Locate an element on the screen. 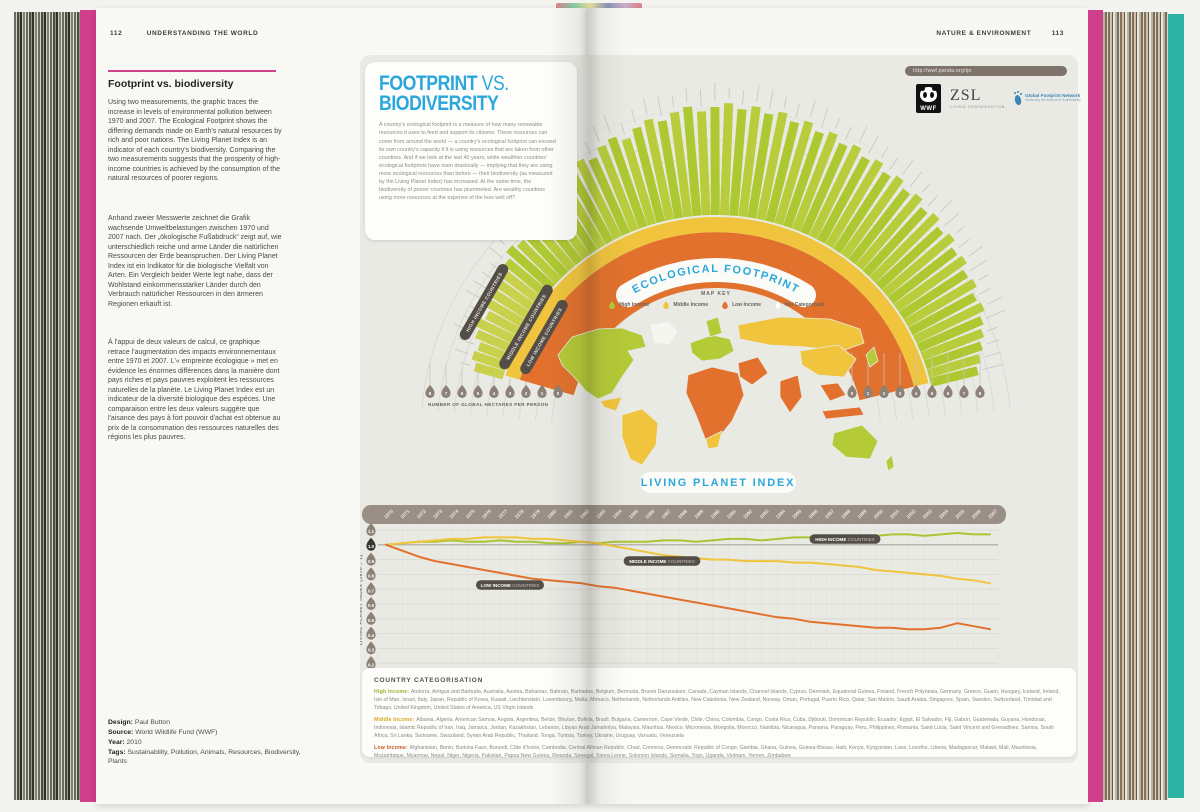 The width and height of the screenshot is (1200, 812). gha-scale-drop-left: 4 is located at coordinates (494, 391).